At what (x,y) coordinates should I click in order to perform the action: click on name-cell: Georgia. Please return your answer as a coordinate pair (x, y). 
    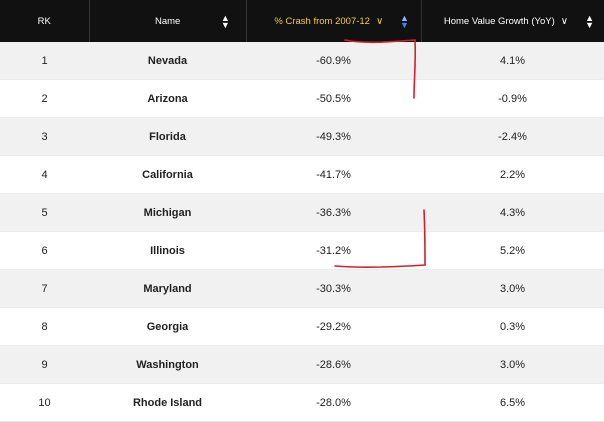
    Looking at the image, I should click on (167, 326).